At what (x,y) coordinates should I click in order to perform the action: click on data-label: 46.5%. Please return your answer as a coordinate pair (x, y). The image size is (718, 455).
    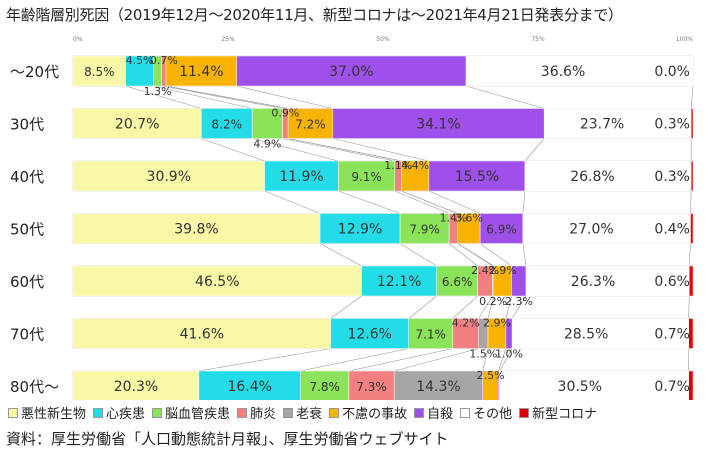
    Looking at the image, I should click on (217, 282).